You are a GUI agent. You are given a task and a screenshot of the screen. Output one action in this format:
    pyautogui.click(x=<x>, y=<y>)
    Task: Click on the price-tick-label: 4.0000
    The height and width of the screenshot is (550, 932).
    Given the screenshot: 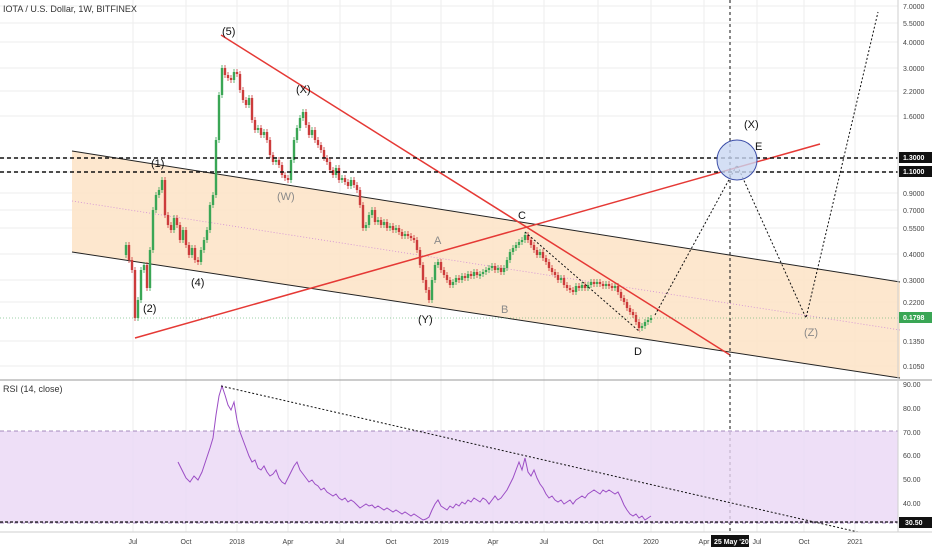 What is the action you would take?
    pyautogui.click(x=914, y=43)
    